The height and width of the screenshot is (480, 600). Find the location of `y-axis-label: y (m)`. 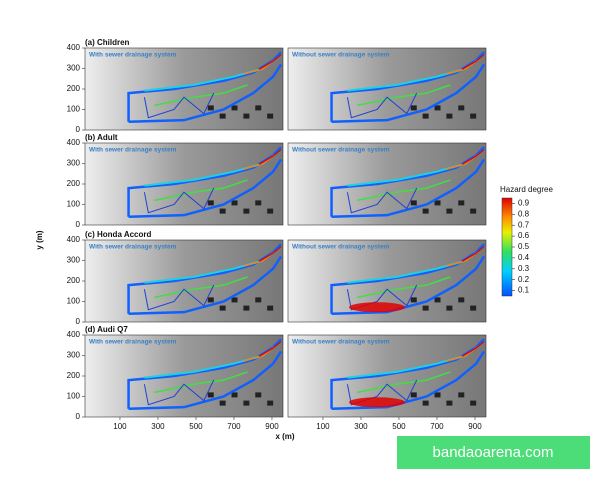

y-axis-label: y (m) is located at coordinates (39, 239).